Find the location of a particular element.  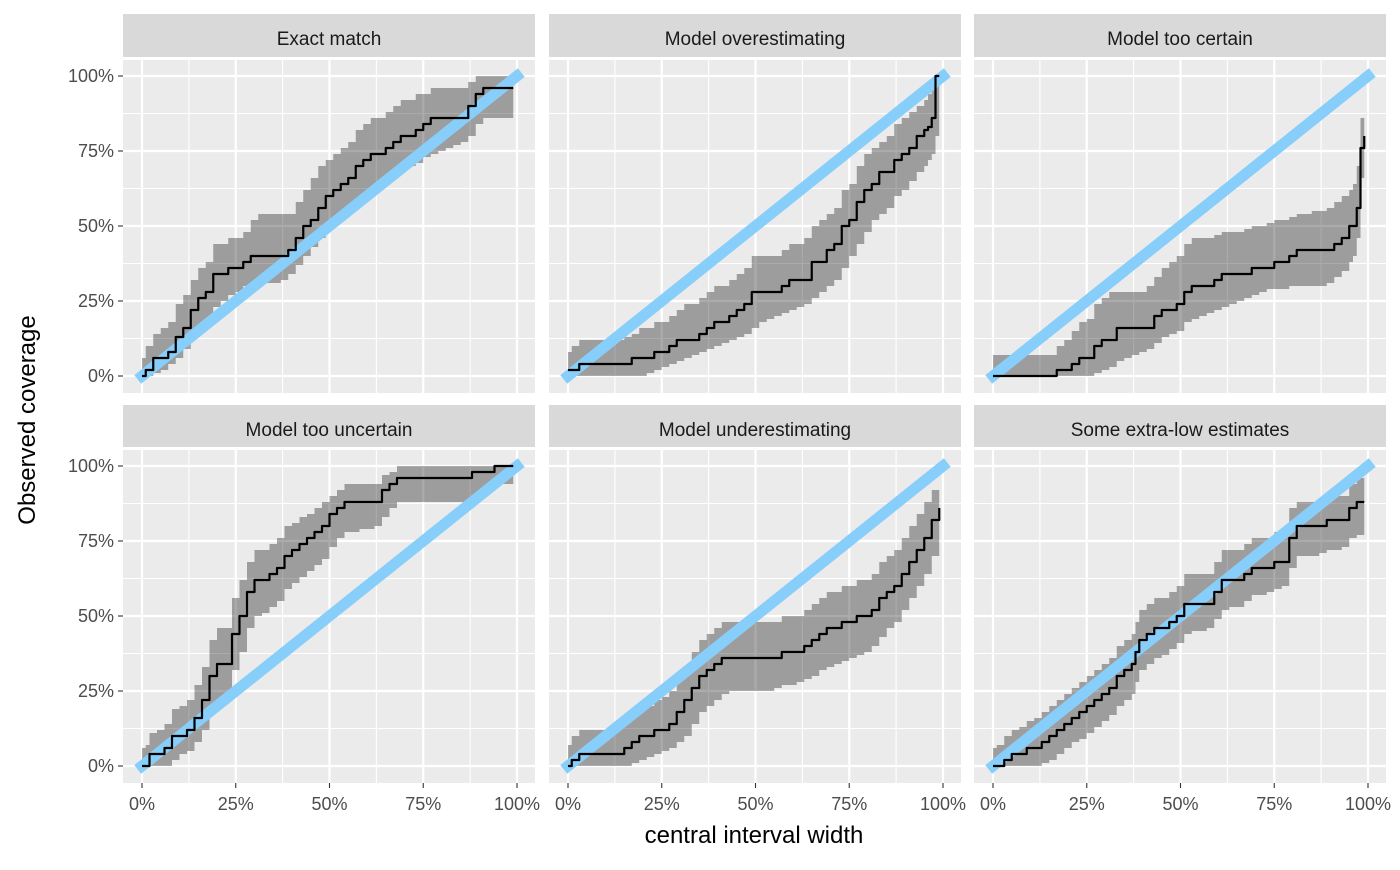

facet-strip-title: Model overestimating is located at coordinates (755, 39).